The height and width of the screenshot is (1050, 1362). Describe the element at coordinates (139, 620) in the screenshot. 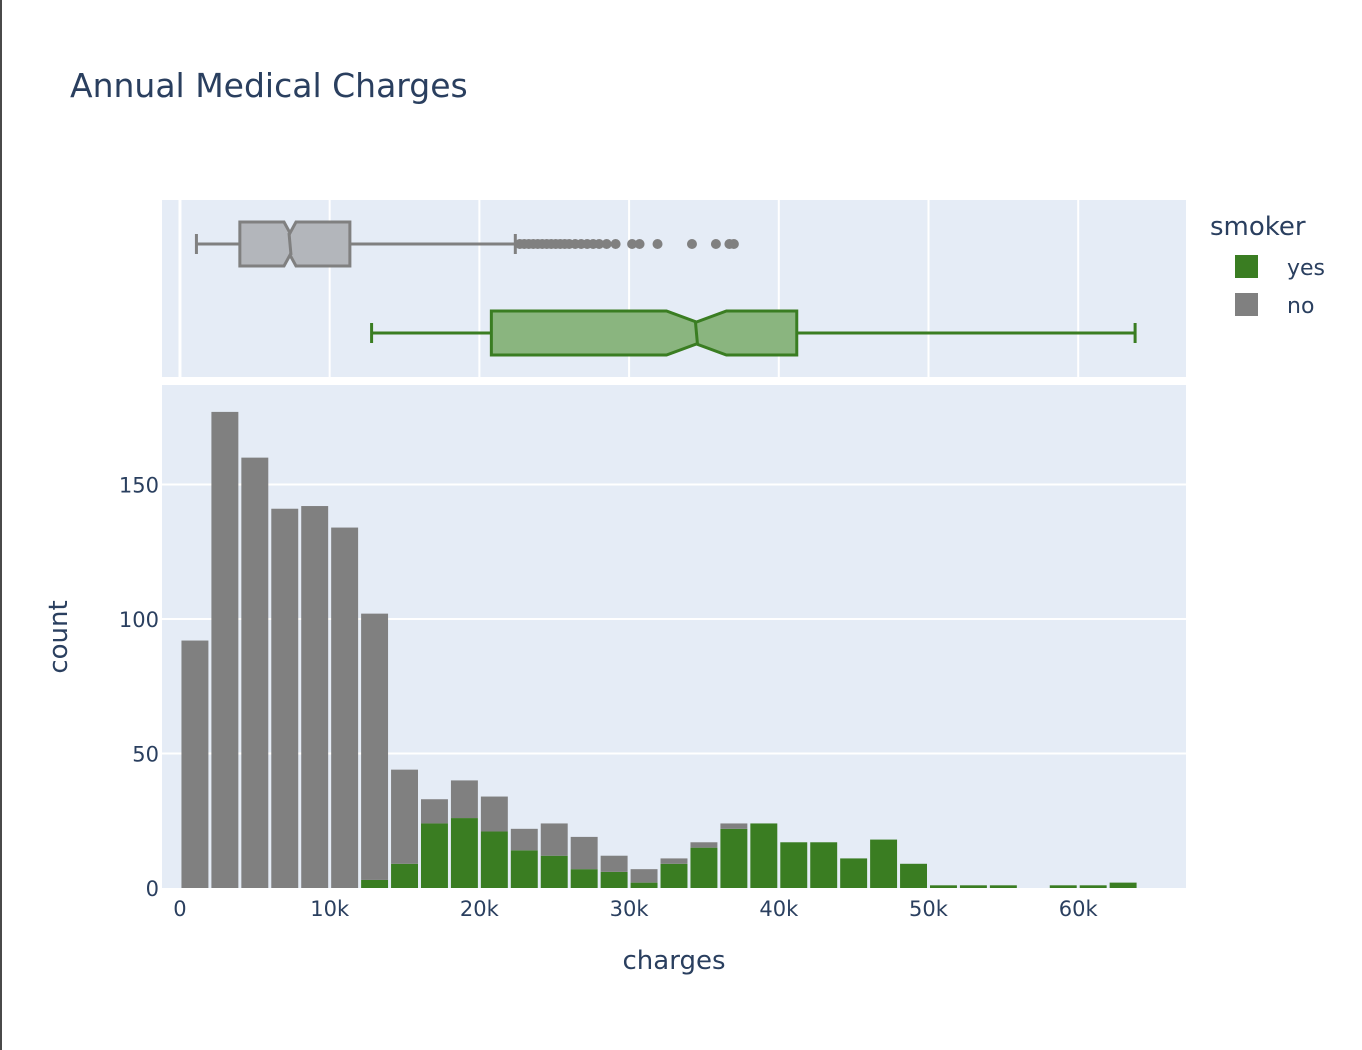

I see `y-tick-label: 100` at that location.